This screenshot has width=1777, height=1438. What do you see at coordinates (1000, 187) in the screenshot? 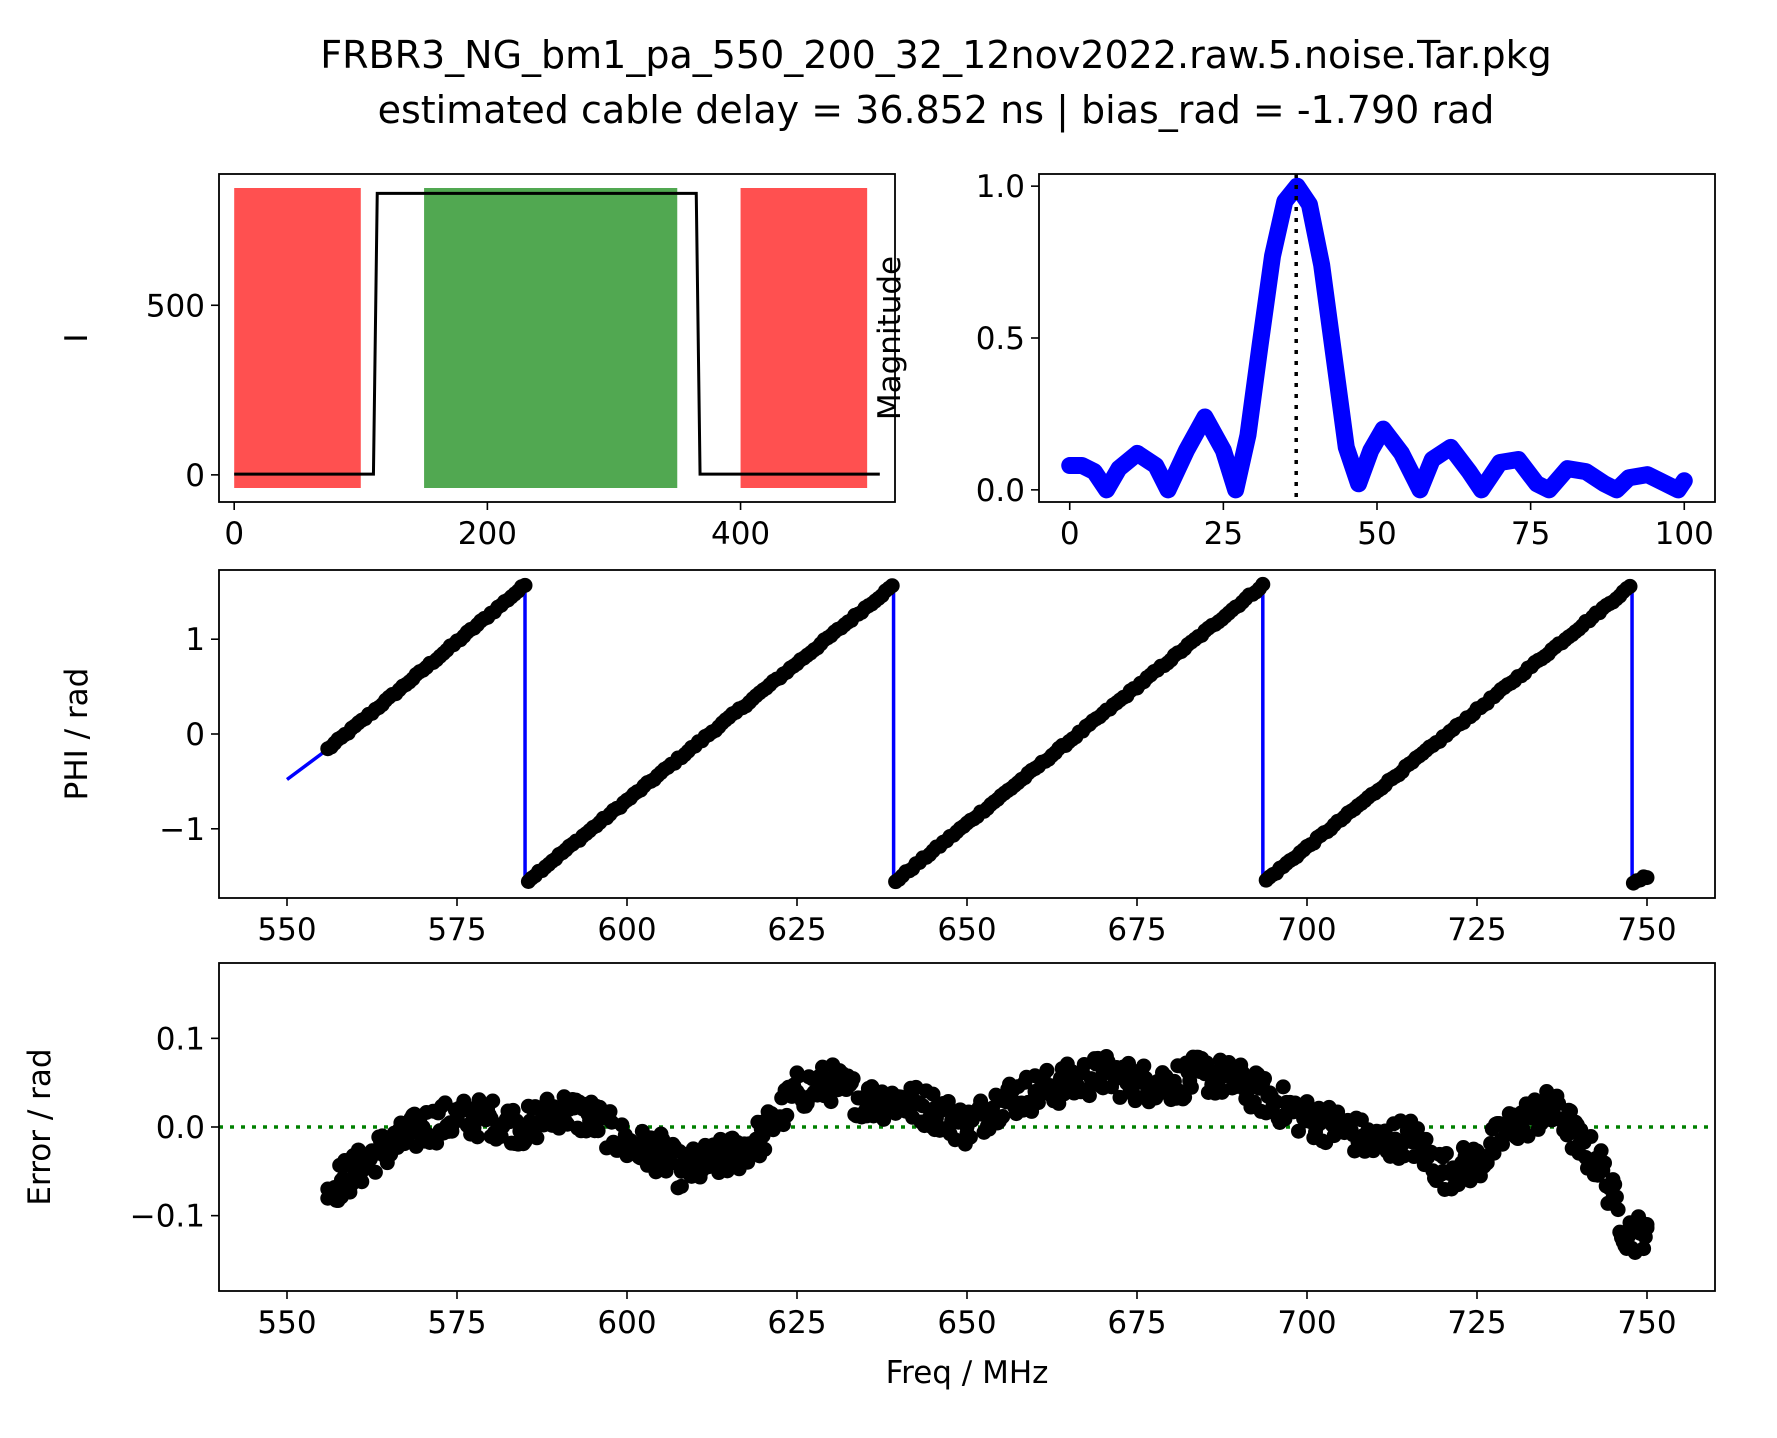
I see `y-tick-label: 1.0` at bounding box center [1000, 187].